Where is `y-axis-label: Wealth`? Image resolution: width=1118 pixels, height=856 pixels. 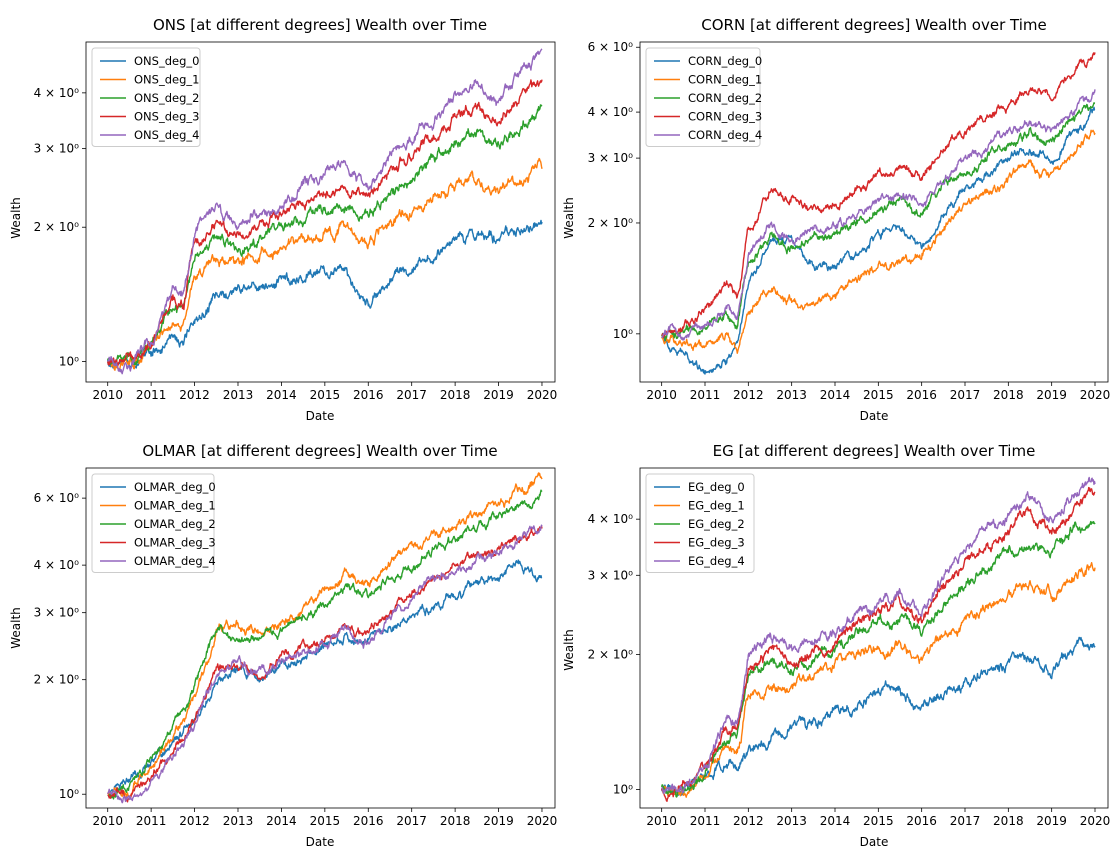 y-axis-label: Wealth is located at coordinates (569, 650).